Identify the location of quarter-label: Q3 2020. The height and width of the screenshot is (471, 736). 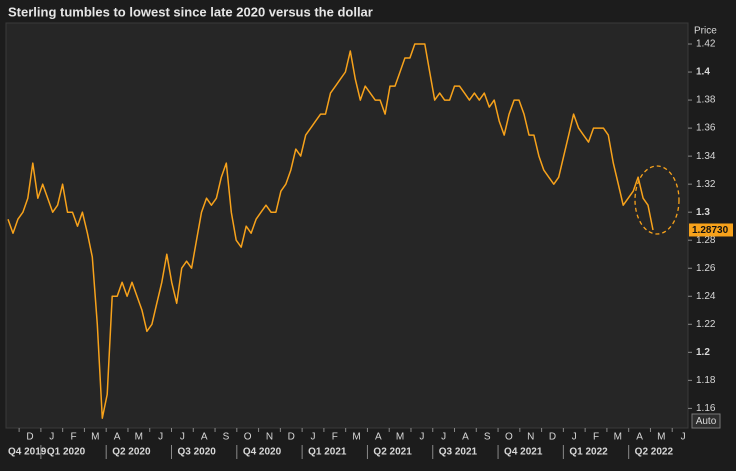
(197, 452).